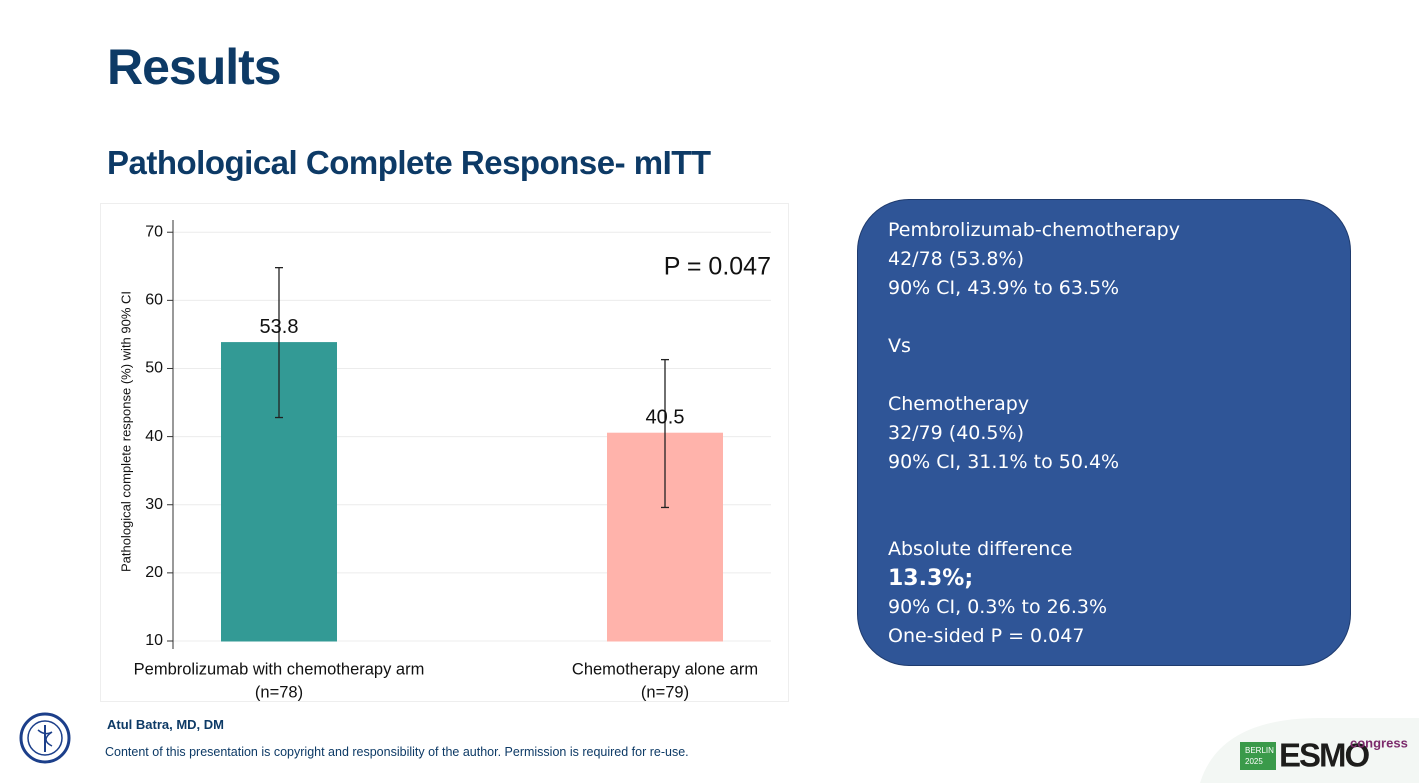 This screenshot has width=1419, height=783. Describe the element at coordinates (980, 549) in the screenshot. I see `summary-heading: Absolute difference` at that location.